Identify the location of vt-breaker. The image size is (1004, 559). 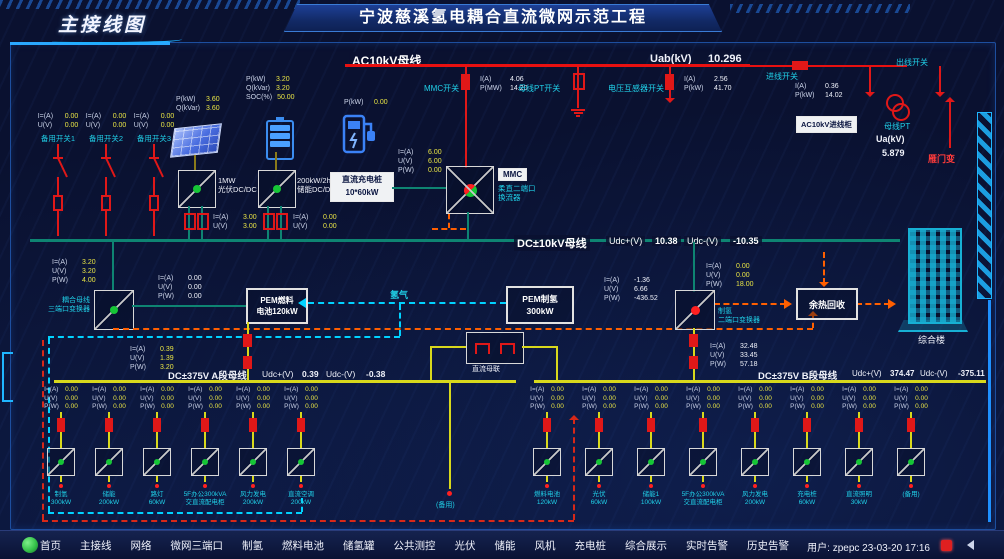
(669, 82).